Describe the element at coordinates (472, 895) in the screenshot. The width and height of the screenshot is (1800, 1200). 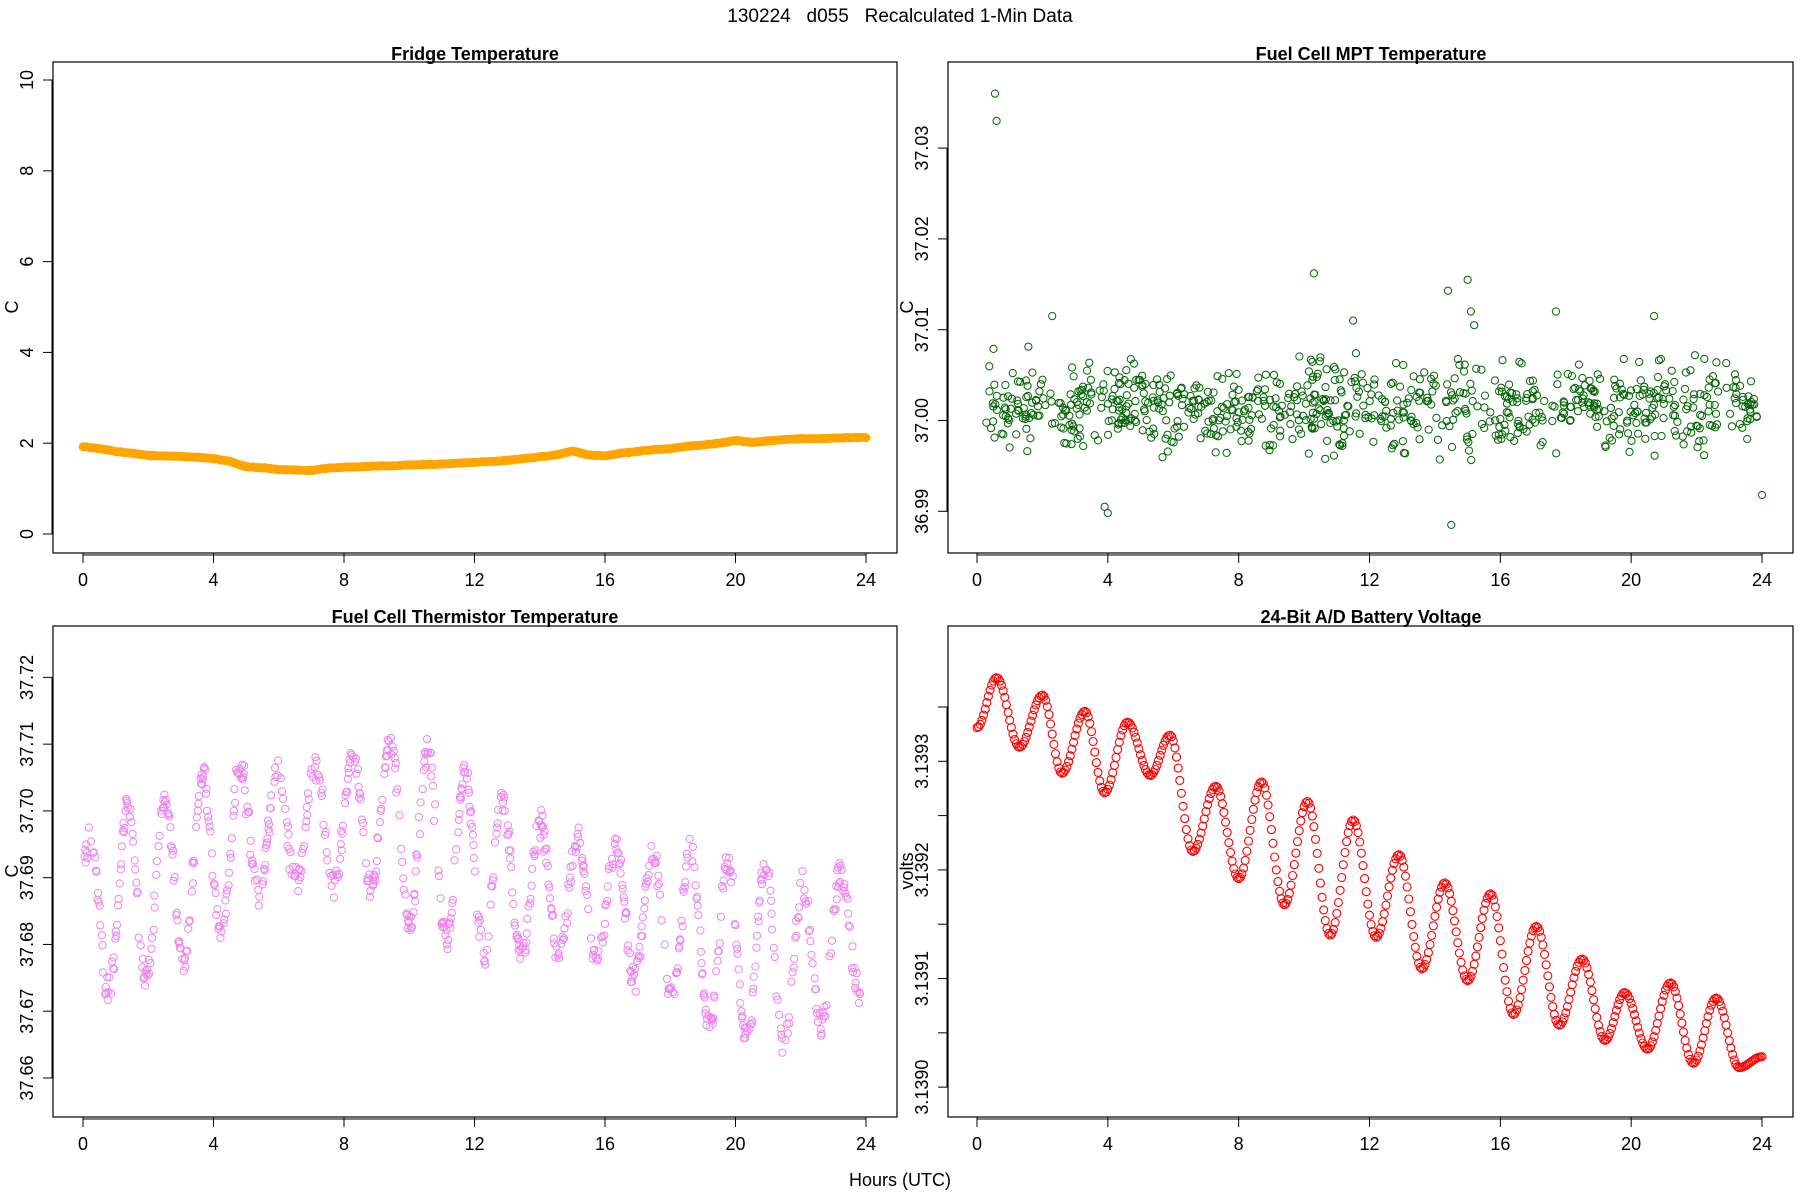
I see `panel-3-series` at that location.